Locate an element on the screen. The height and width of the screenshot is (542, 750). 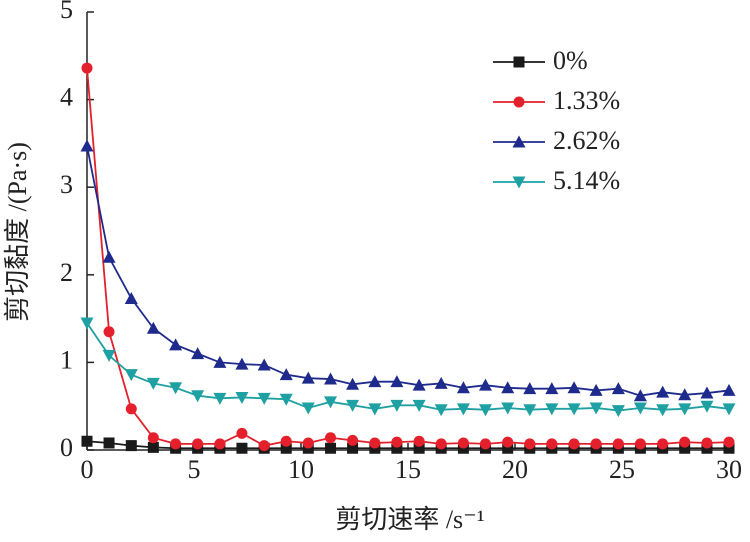
x-tick-label: 5 is located at coordinates (194, 469).